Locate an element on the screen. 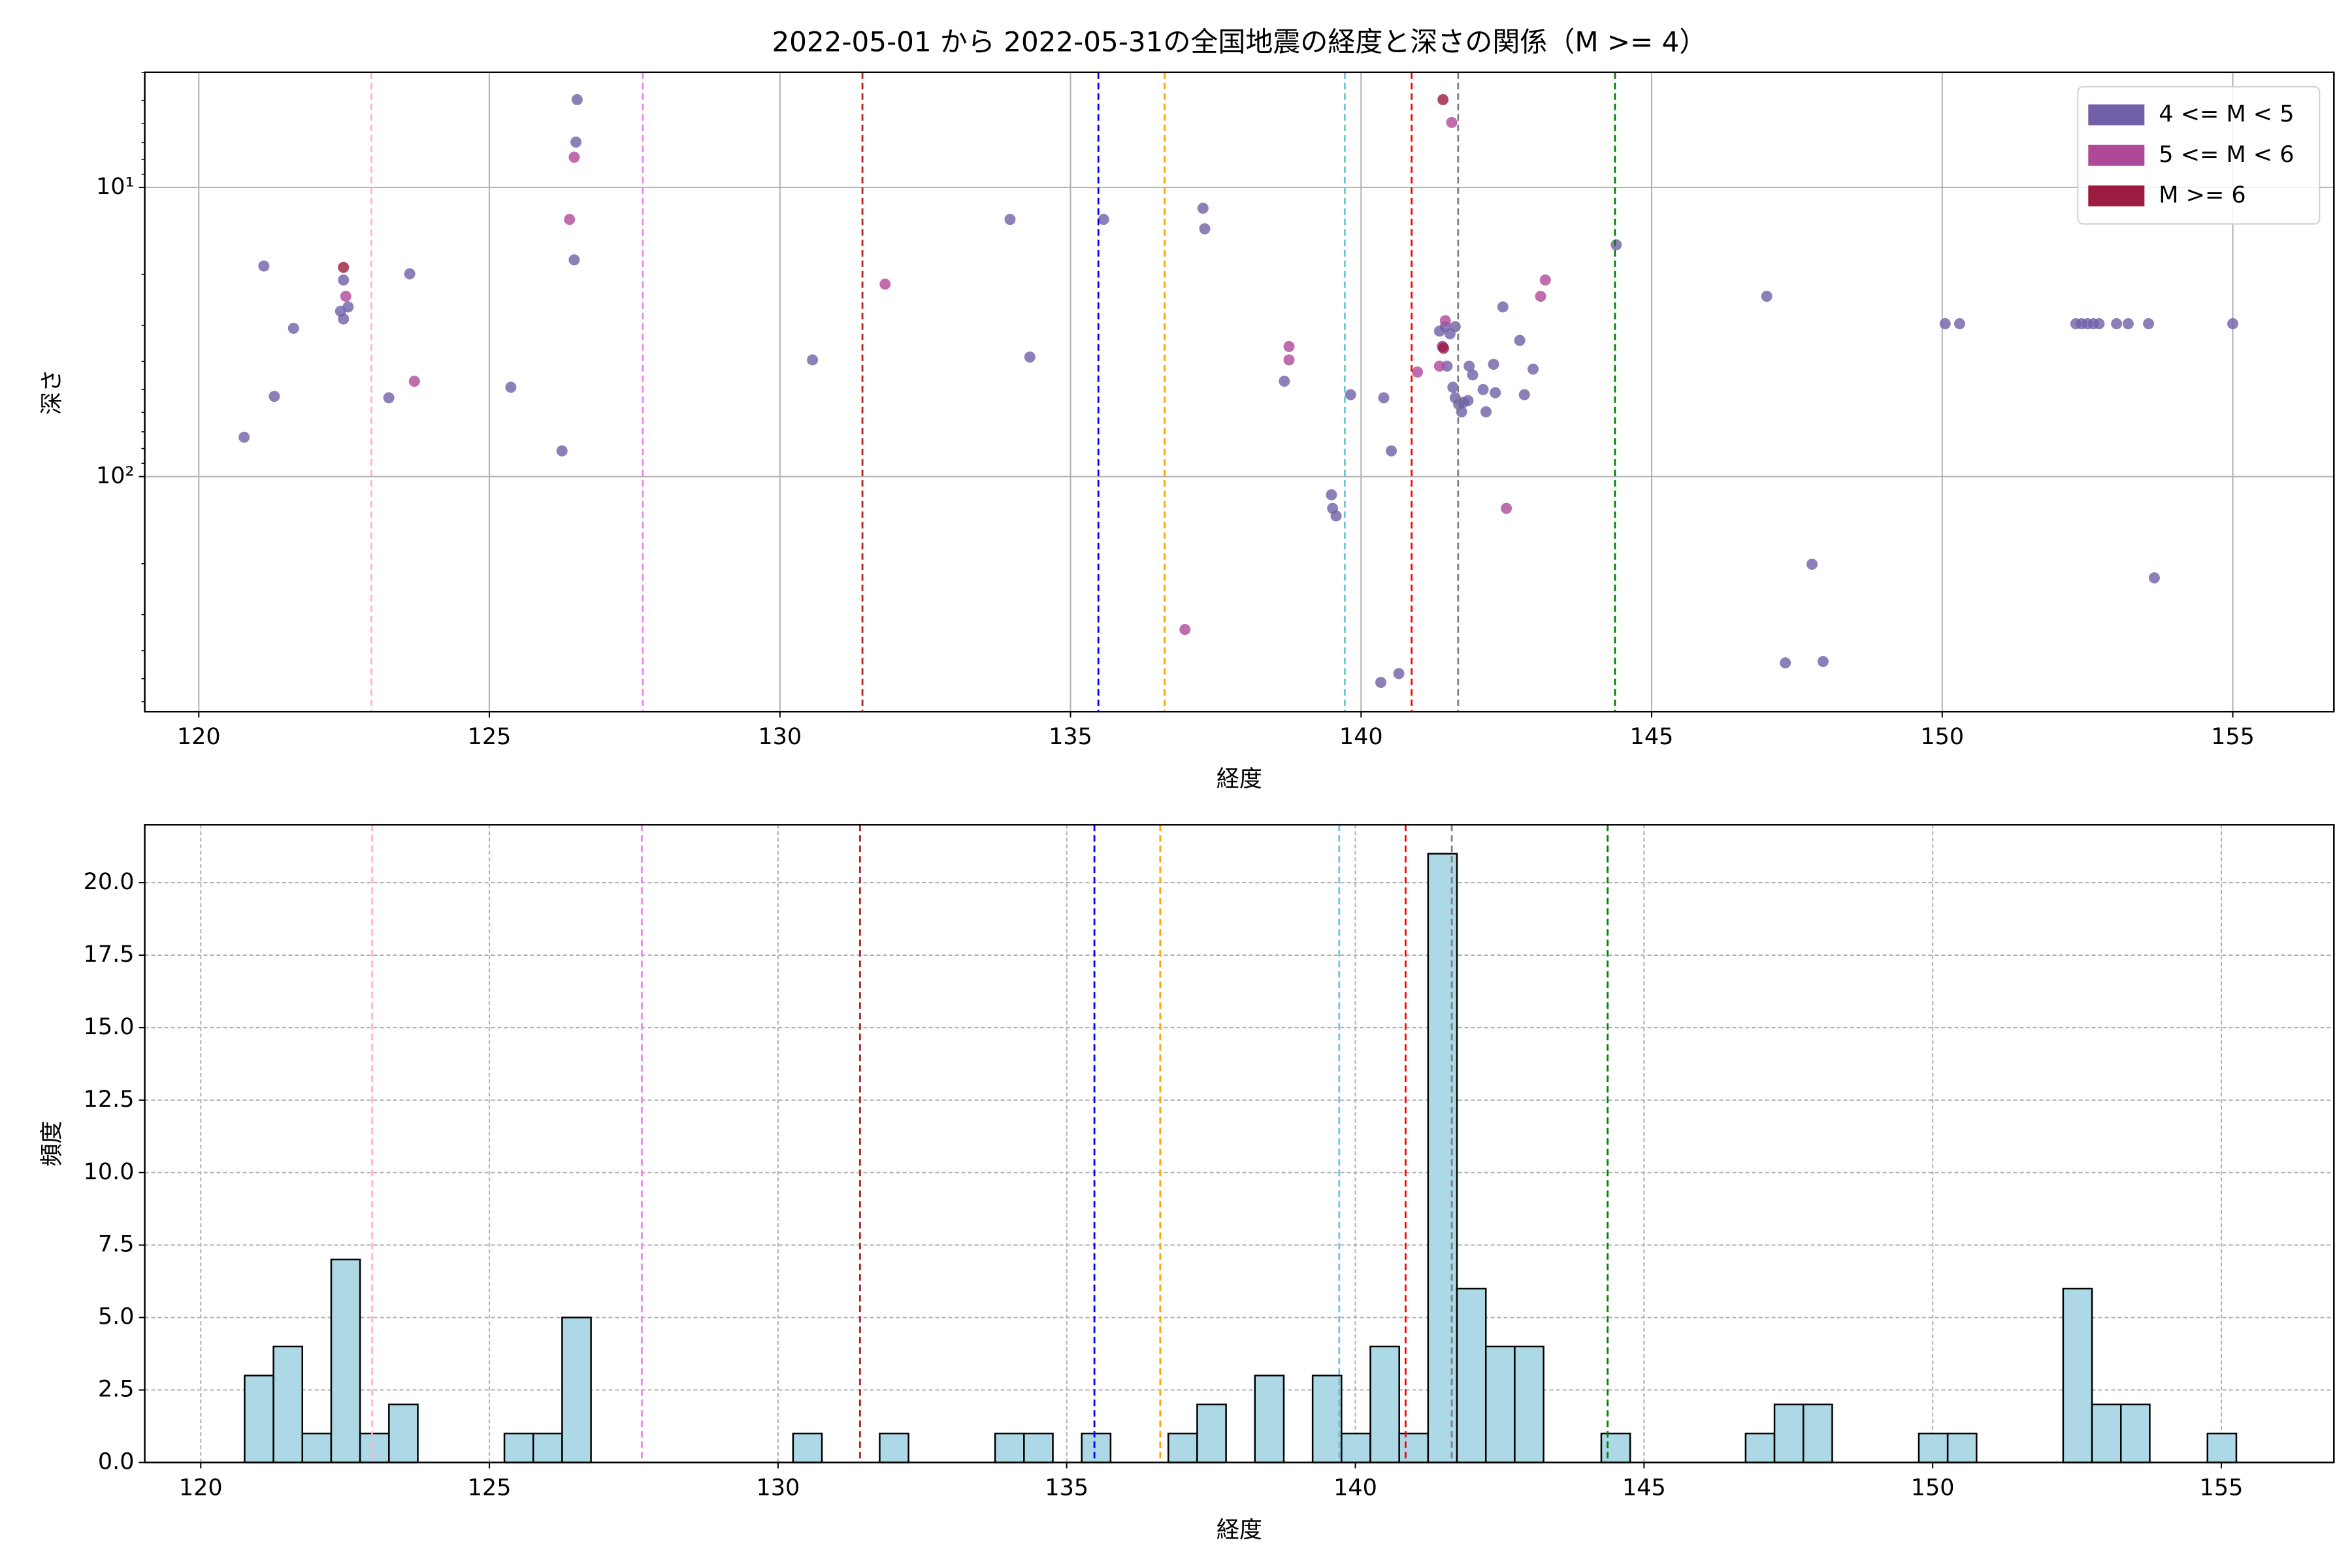 The height and width of the screenshot is (1568, 2352). y-tick-label: 2.5 is located at coordinates (116, 1390).